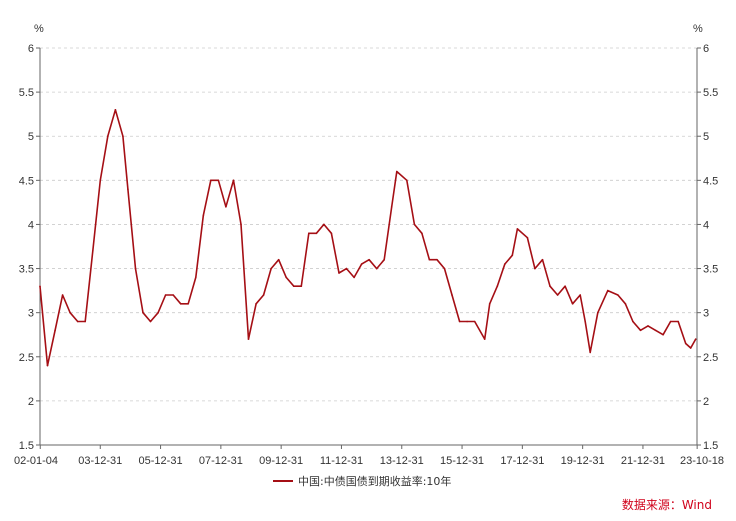 The width and height of the screenshot is (736, 521). Describe the element at coordinates (31, 225) in the screenshot. I see `y-tick-label-left: 4` at that location.